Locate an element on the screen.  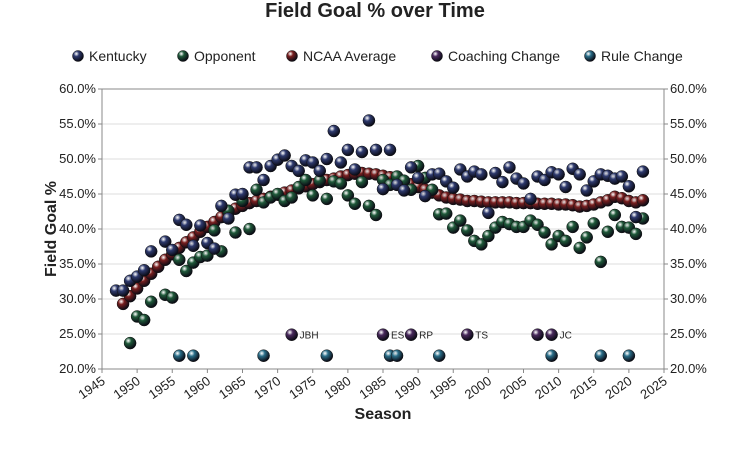
legend-label-opponent: Opponent is located at coordinates (225, 56).